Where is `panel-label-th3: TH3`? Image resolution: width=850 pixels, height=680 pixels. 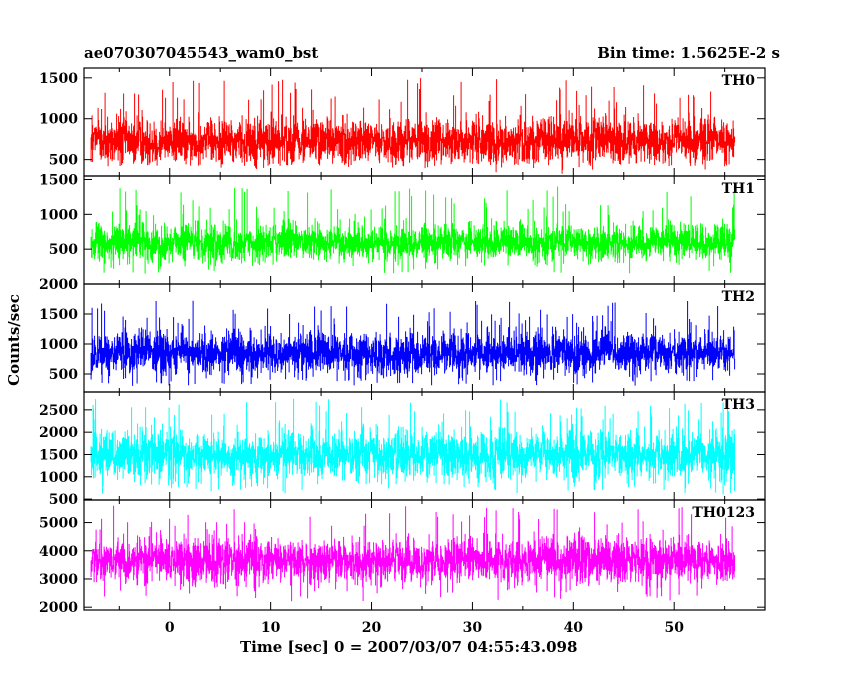
panel-label-th3: TH3 is located at coordinates (738, 405).